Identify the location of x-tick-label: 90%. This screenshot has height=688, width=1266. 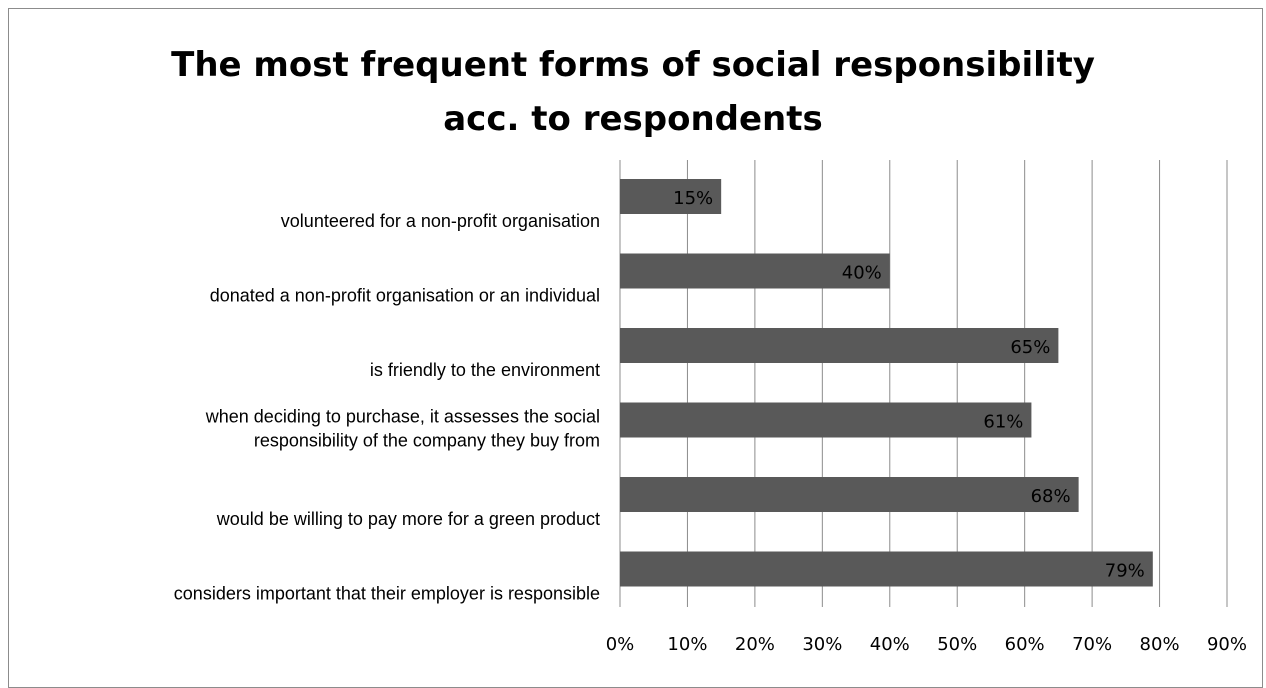
(1227, 644).